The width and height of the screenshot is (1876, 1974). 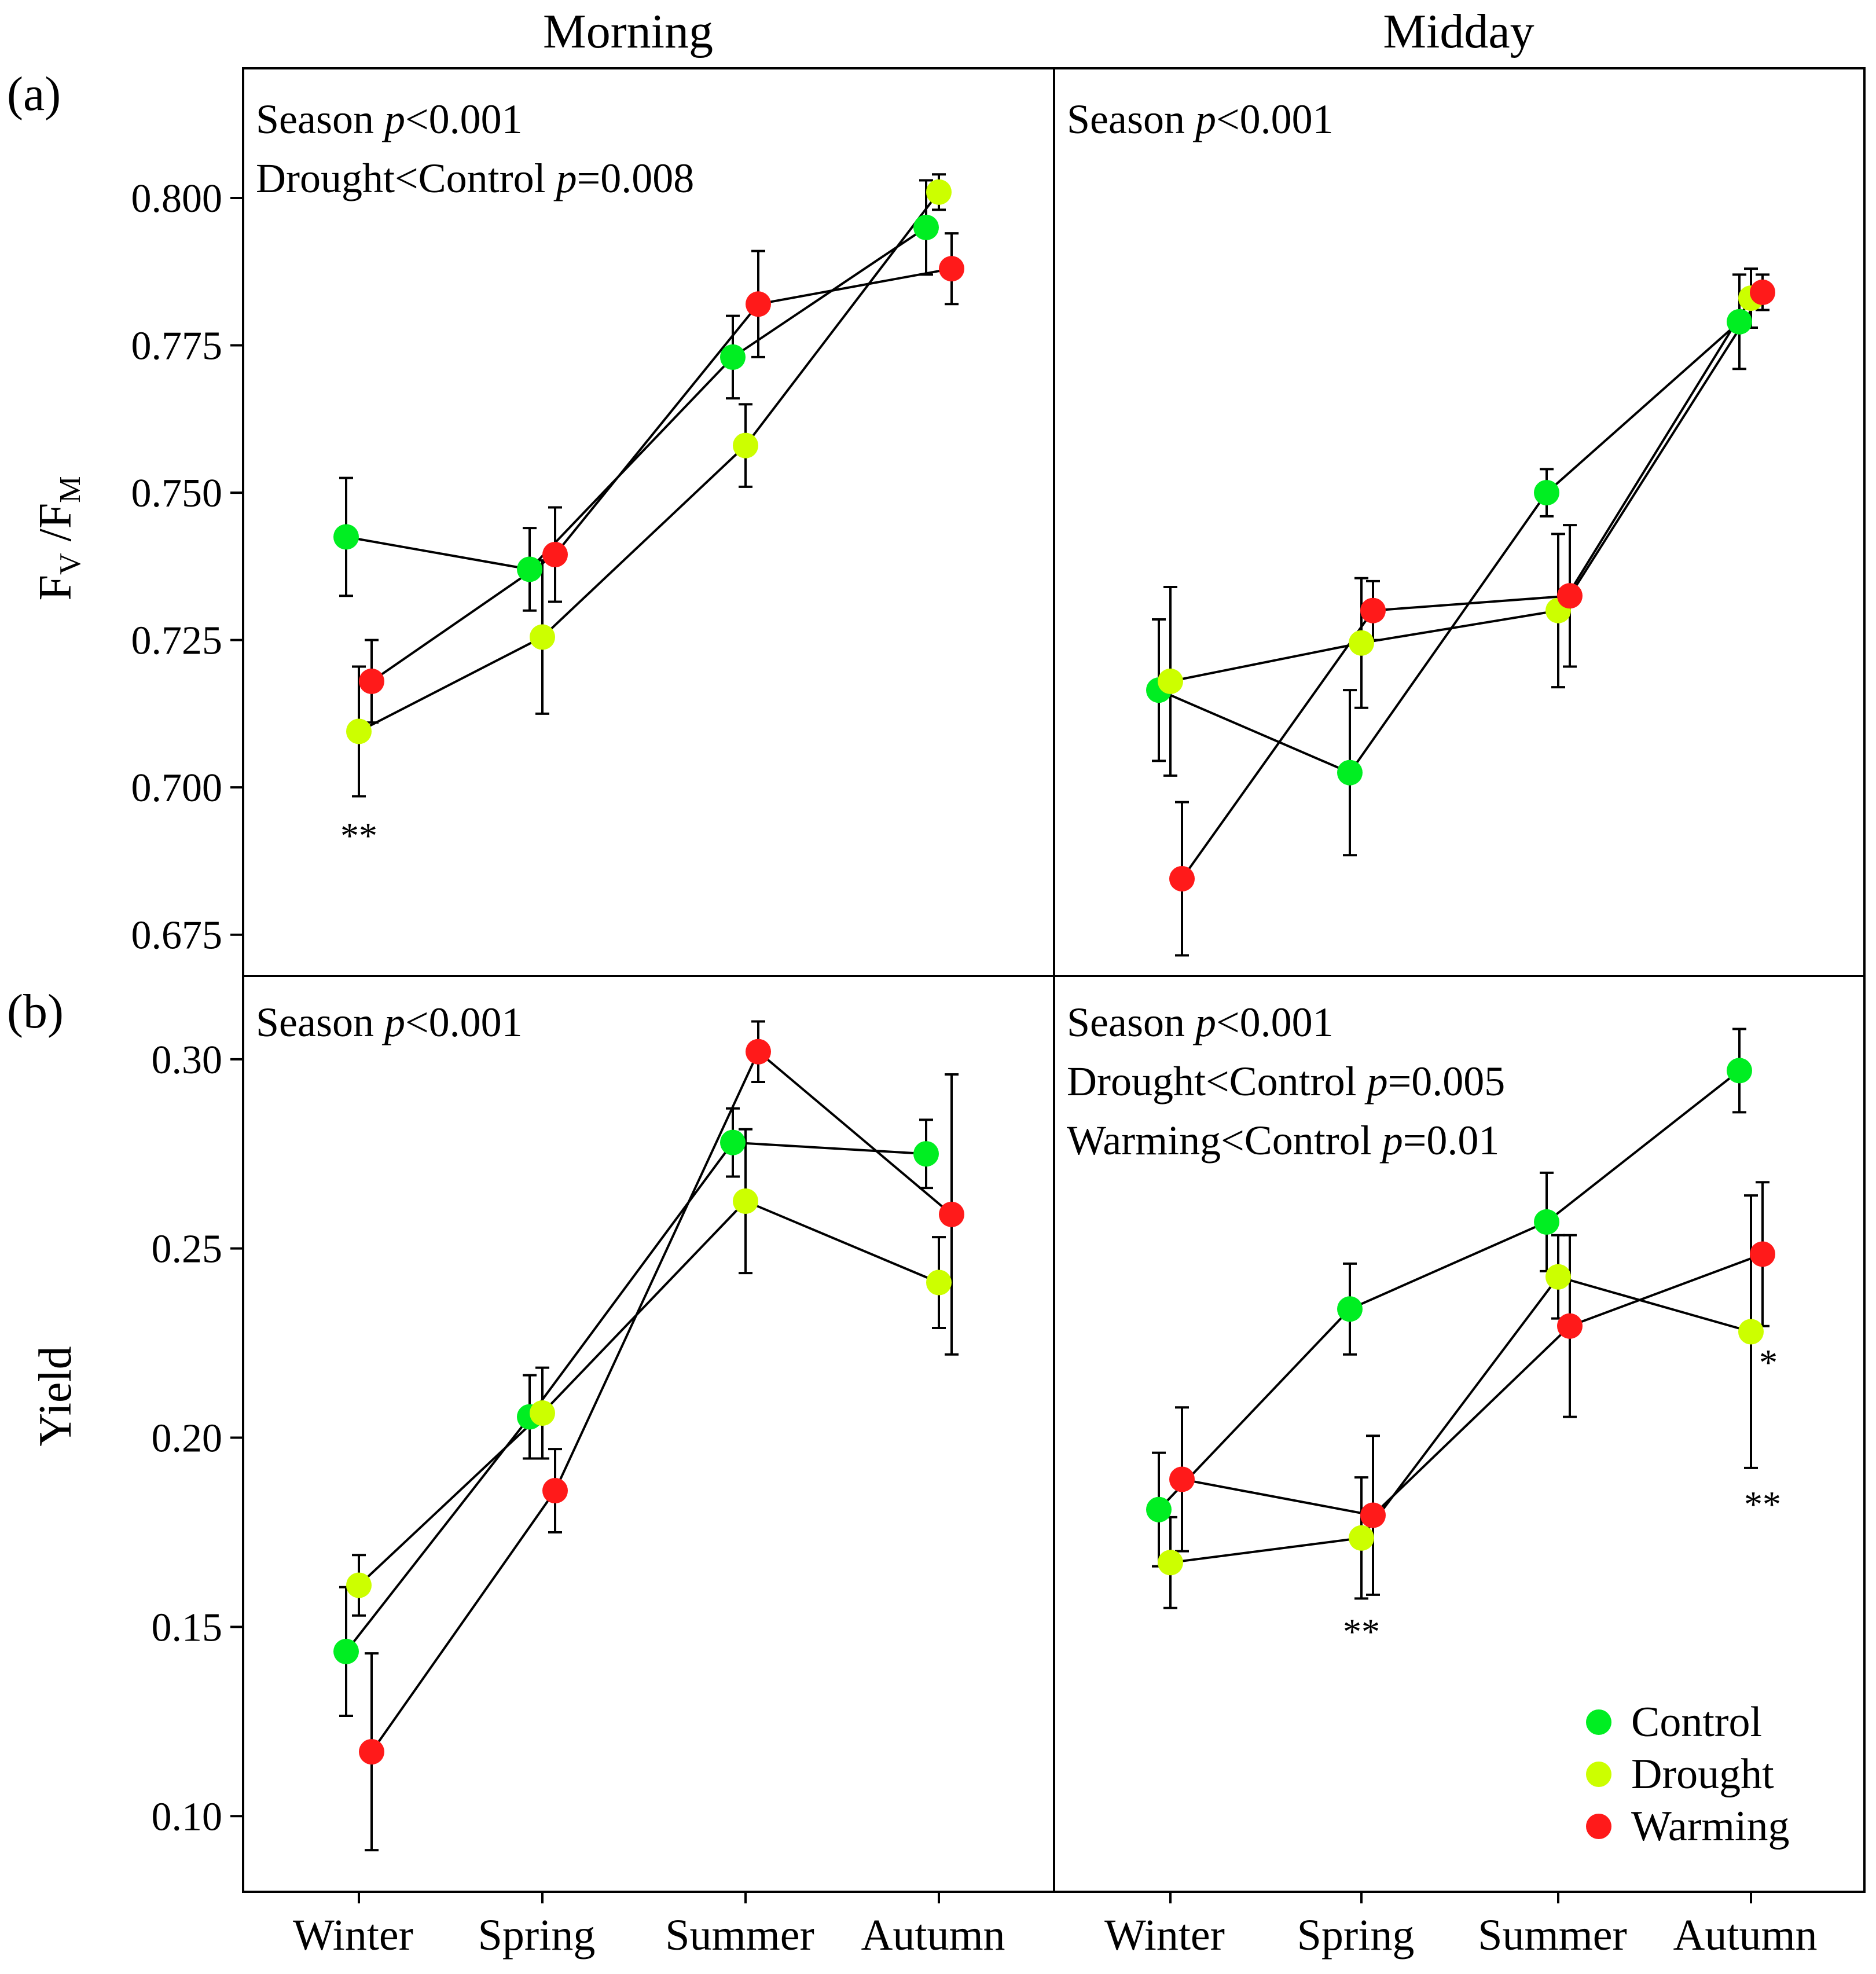 What do you see at coordinates (58, 538) in the screenshot?
I see `ylabel-fvfm: FV /FM` at bounding box center [58, 538].